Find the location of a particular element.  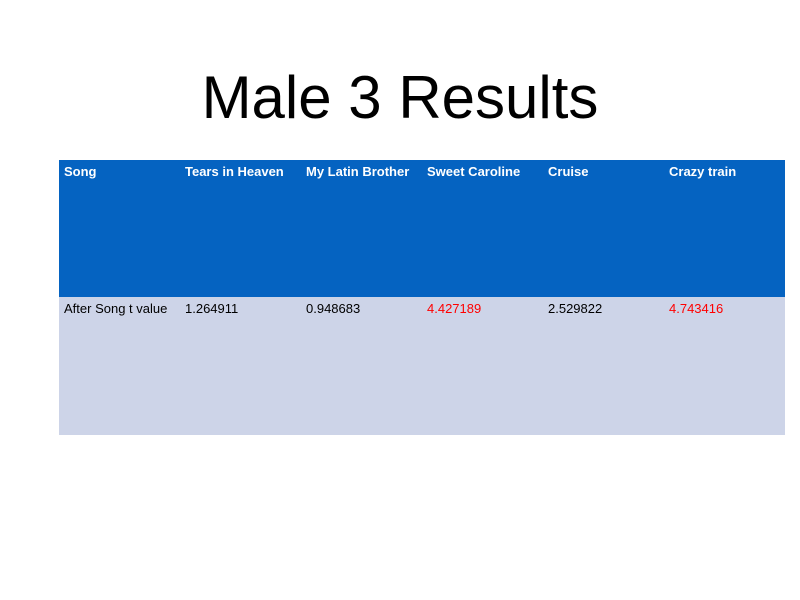

header-cell: Song is located at coordinates (119, 228).